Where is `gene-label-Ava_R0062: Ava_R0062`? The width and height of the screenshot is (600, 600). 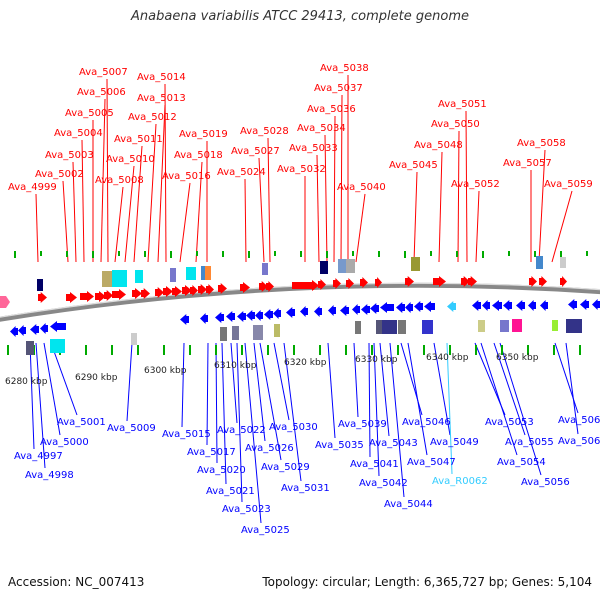
gene-label-Ava_R0062: Ava_R0062 is located at coordinates (460, 481).